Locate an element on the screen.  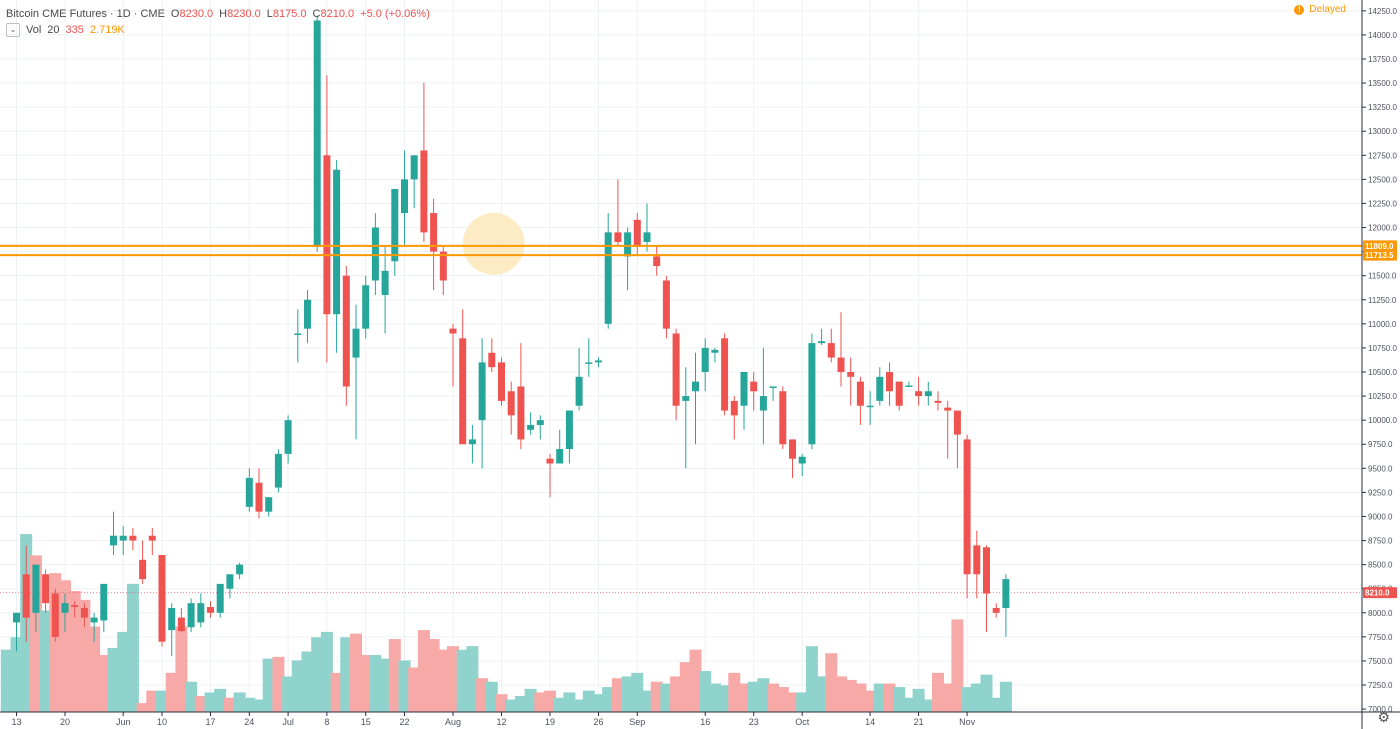
delayed-badge: ! Delayed is located at coordinates (1320, 9).